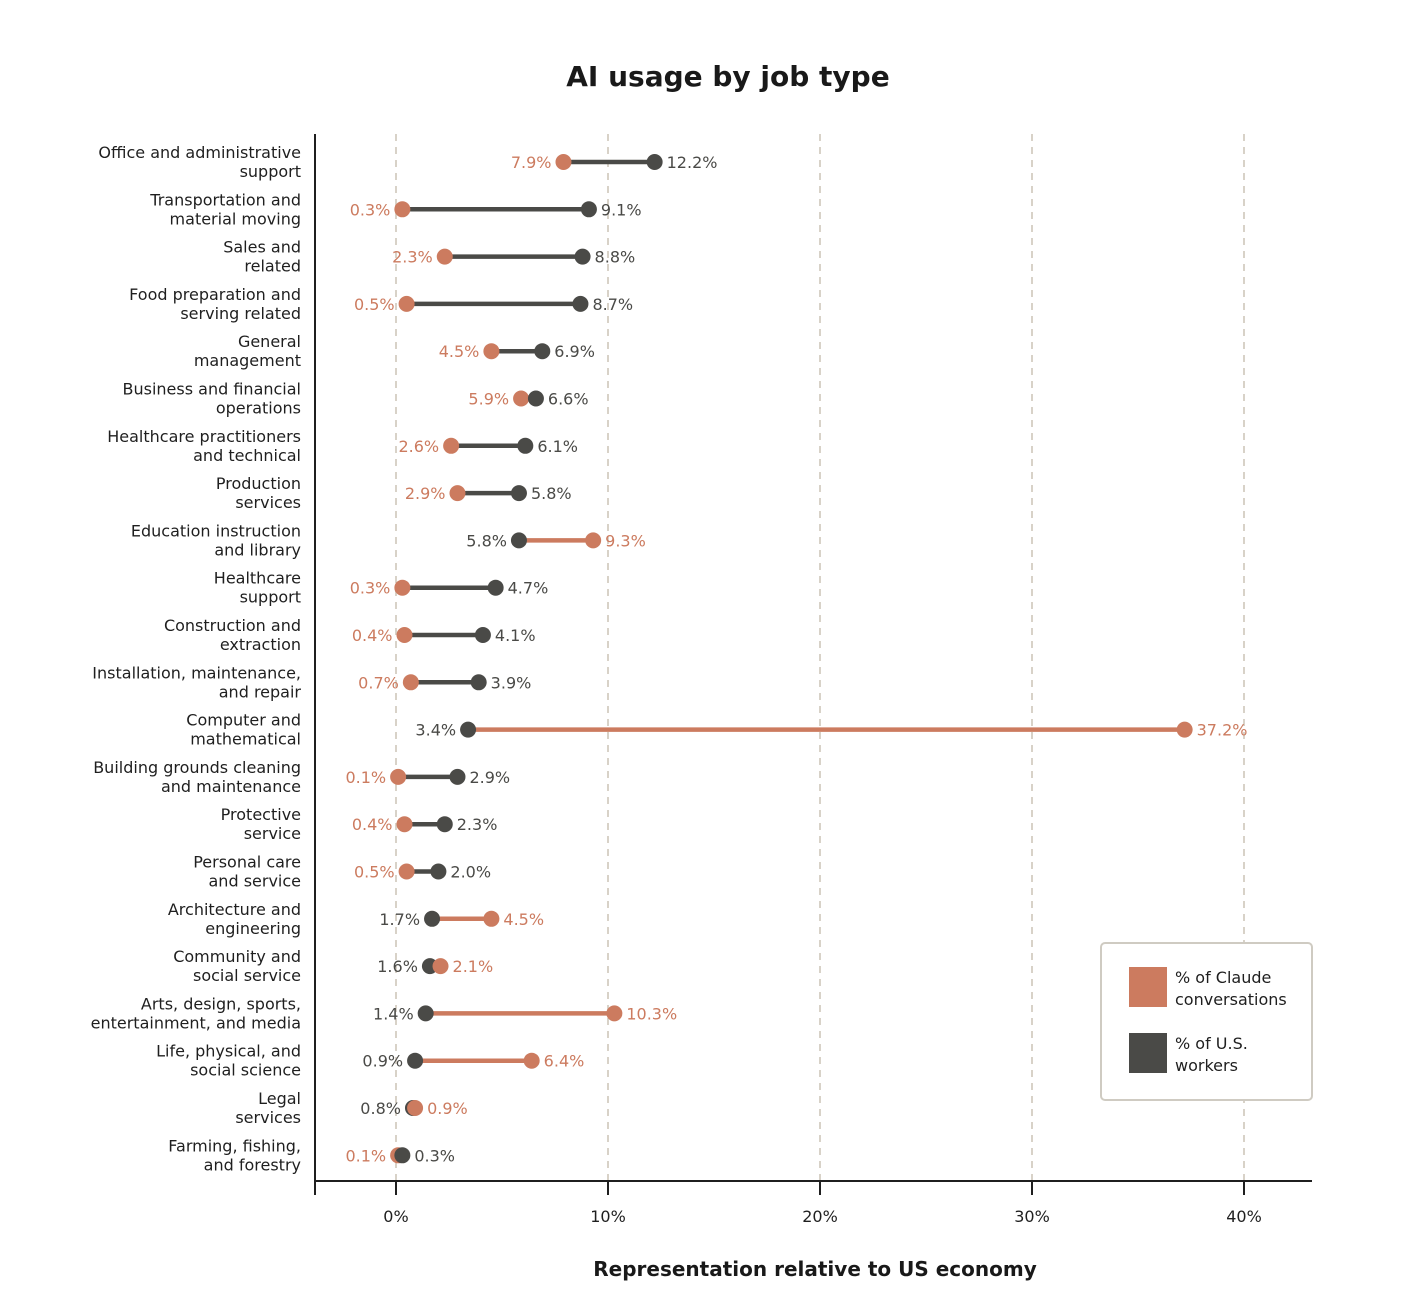  What do you see at coordinates (395, 1216) in the screenshot?
I see `x-tick-label: 0%` at bounding box center [395, 1216].